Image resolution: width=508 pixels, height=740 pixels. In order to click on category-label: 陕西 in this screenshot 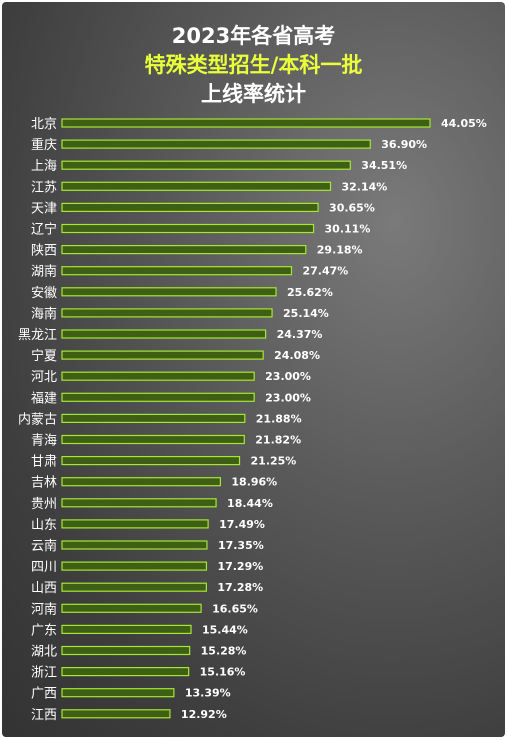, I will do `click(44, 251)`.